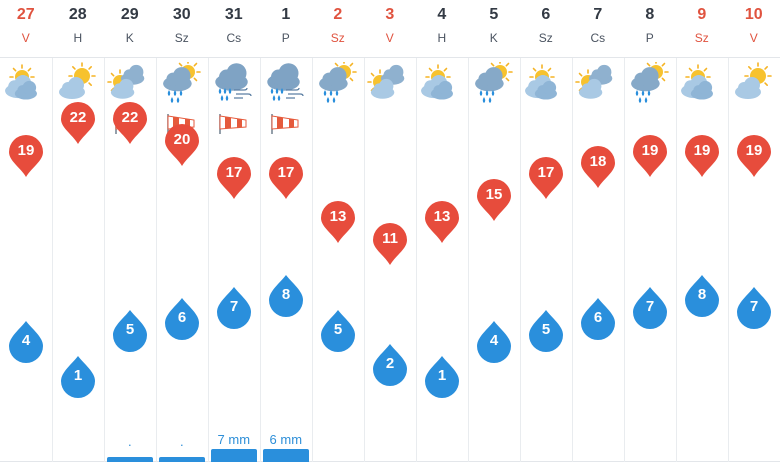 The image size is (780, 468). Describe the element at coordinates (234, 85) in the screenshot. I see `cloud-heavy-rain-icon` at that location.